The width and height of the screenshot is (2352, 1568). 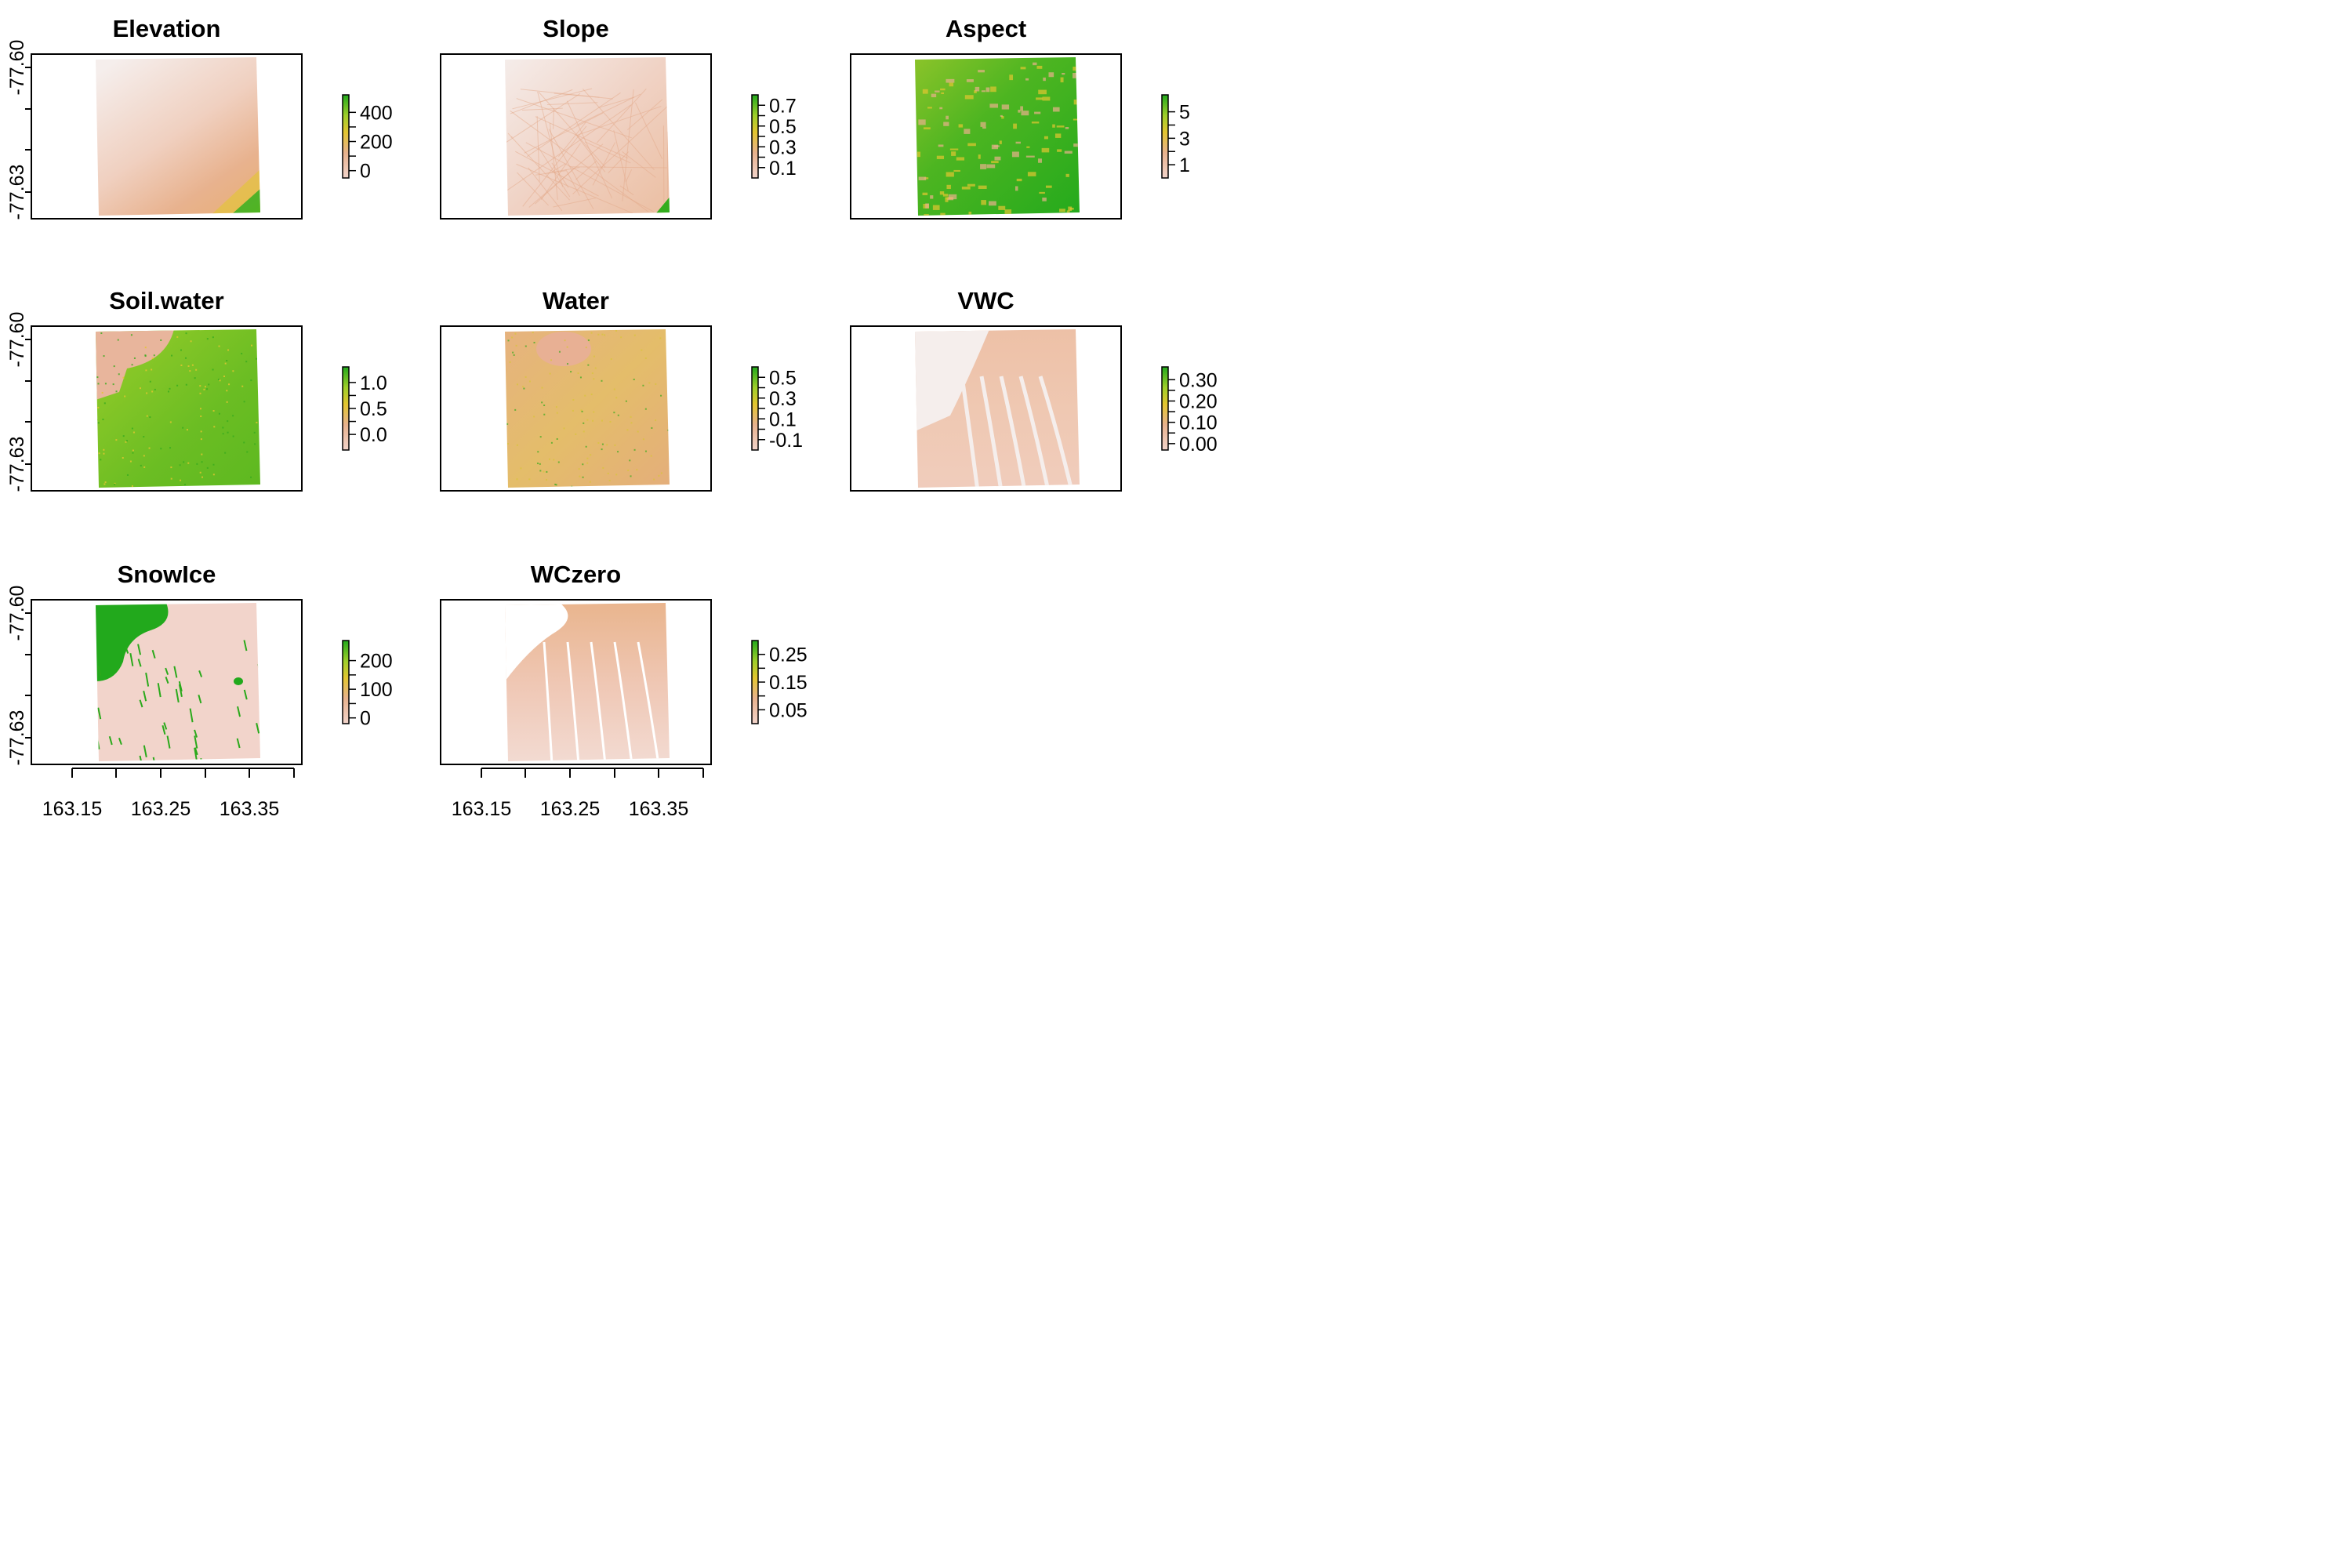 What do you see at coordinates (786, 441) in the screenshot?
I see `legend-tick-label: -0.1` at bounding box center [786, 441].